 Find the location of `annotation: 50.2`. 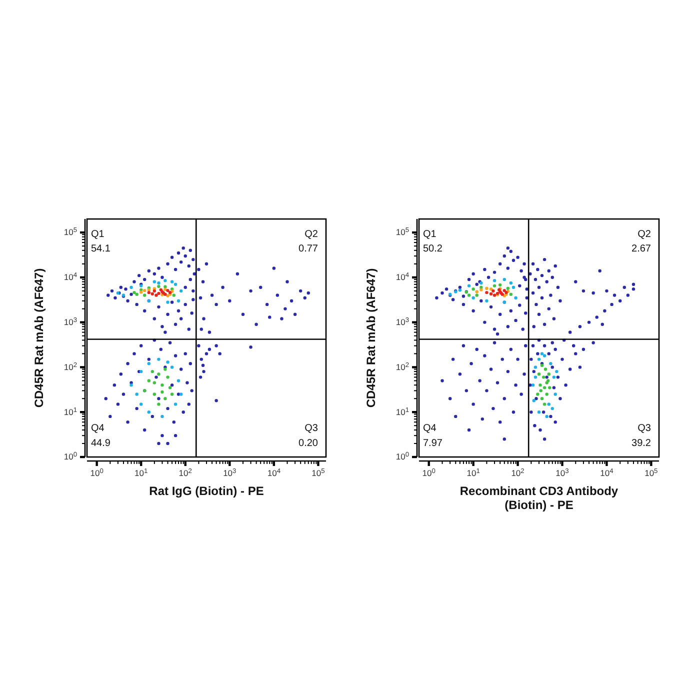

annotation: 50.2 is located at coordinates (433, 248).